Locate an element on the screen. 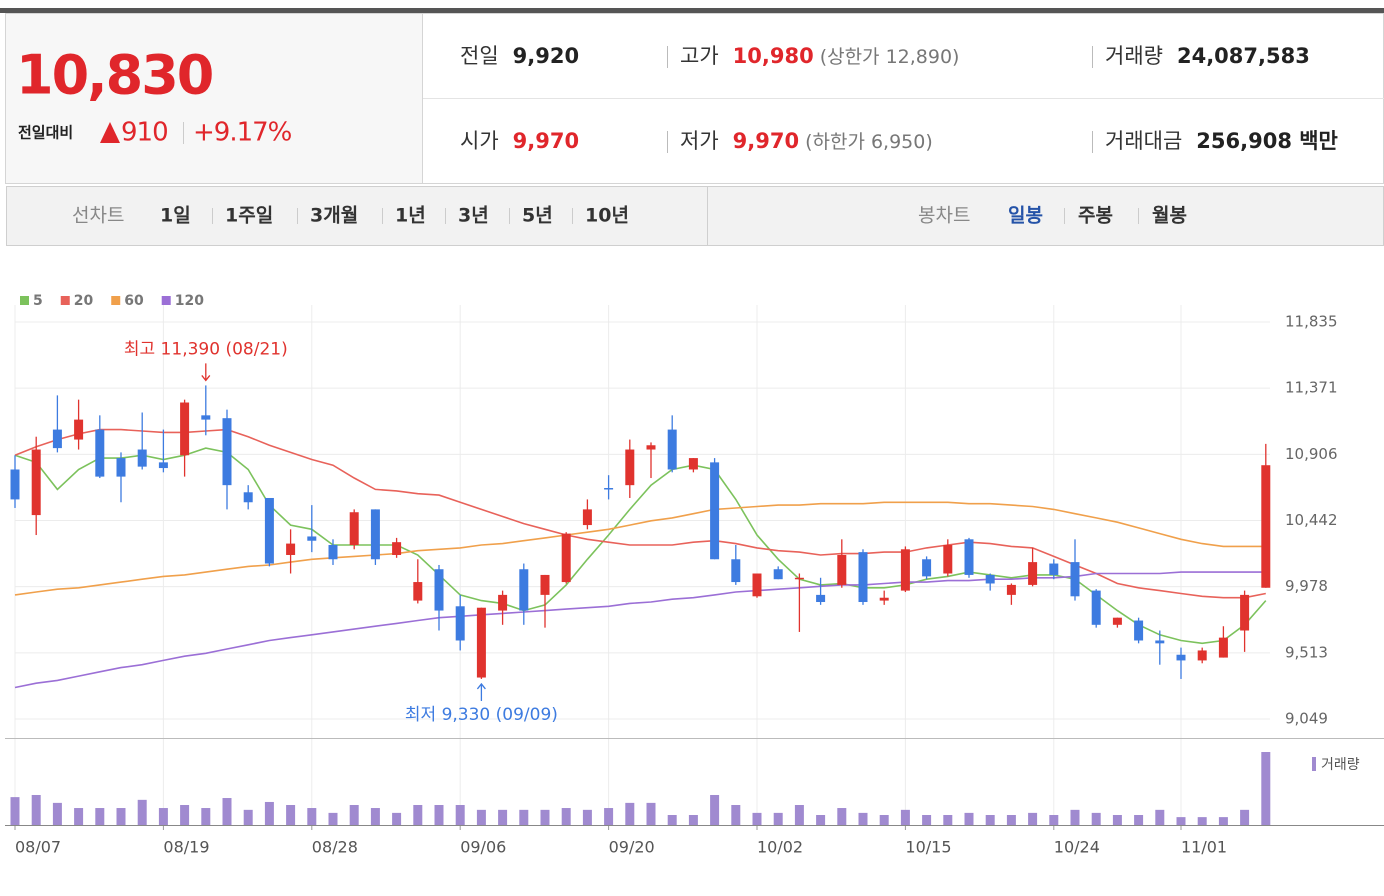  info-value: 24,087,583 is located at coordinates (1243, 56).